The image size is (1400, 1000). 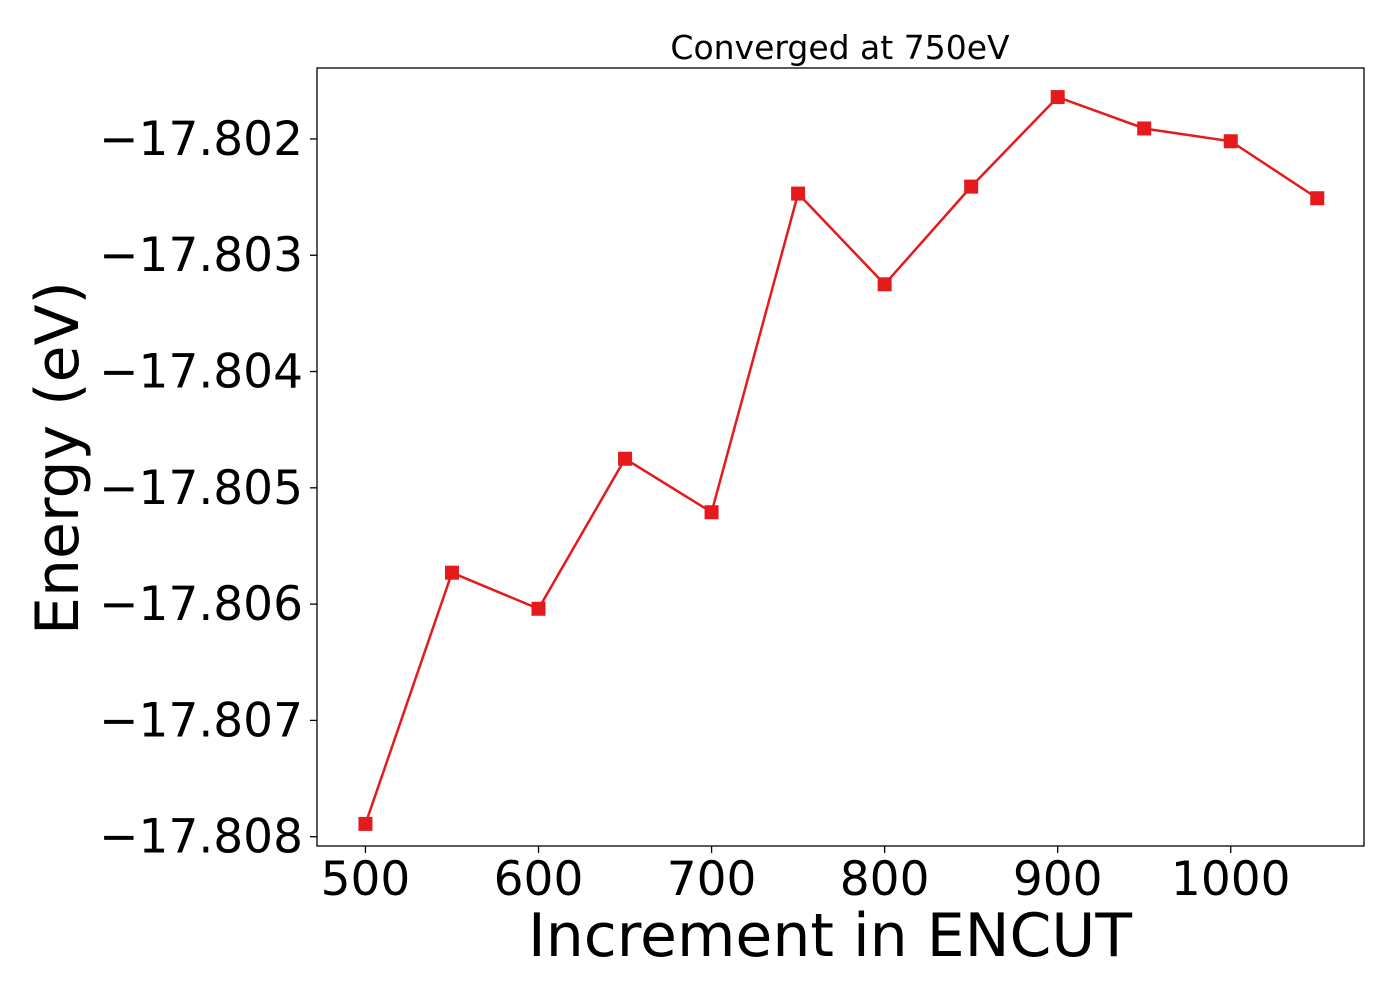 What do you see at coordinates (539, 879) in the screenshot?
I see `x-tick-label: 600` at bounding box center [539, 879].